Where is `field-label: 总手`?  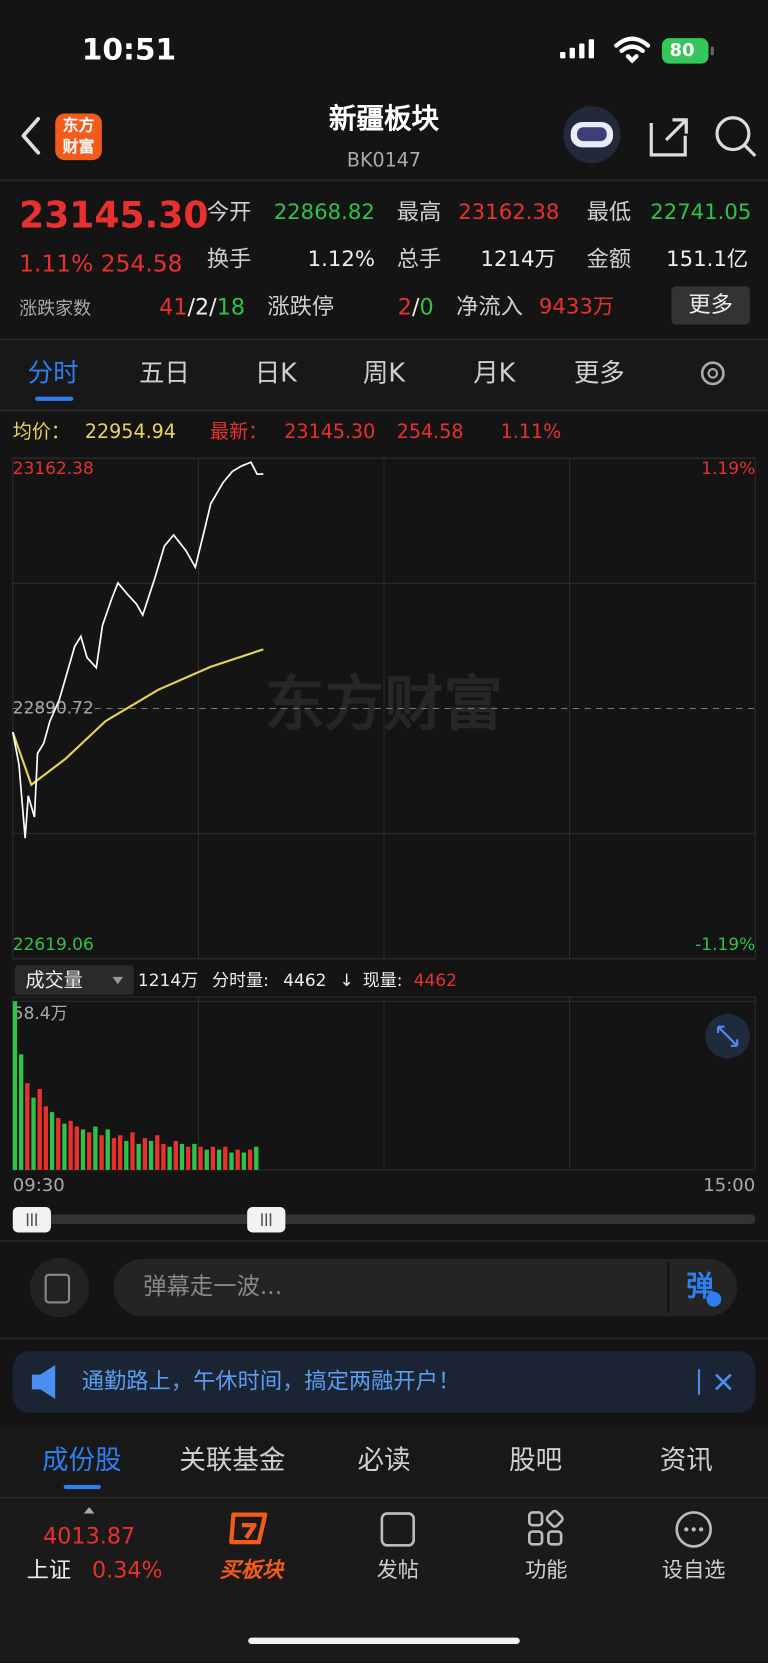 field-label: 总手 is located at coordinates (419, 259).